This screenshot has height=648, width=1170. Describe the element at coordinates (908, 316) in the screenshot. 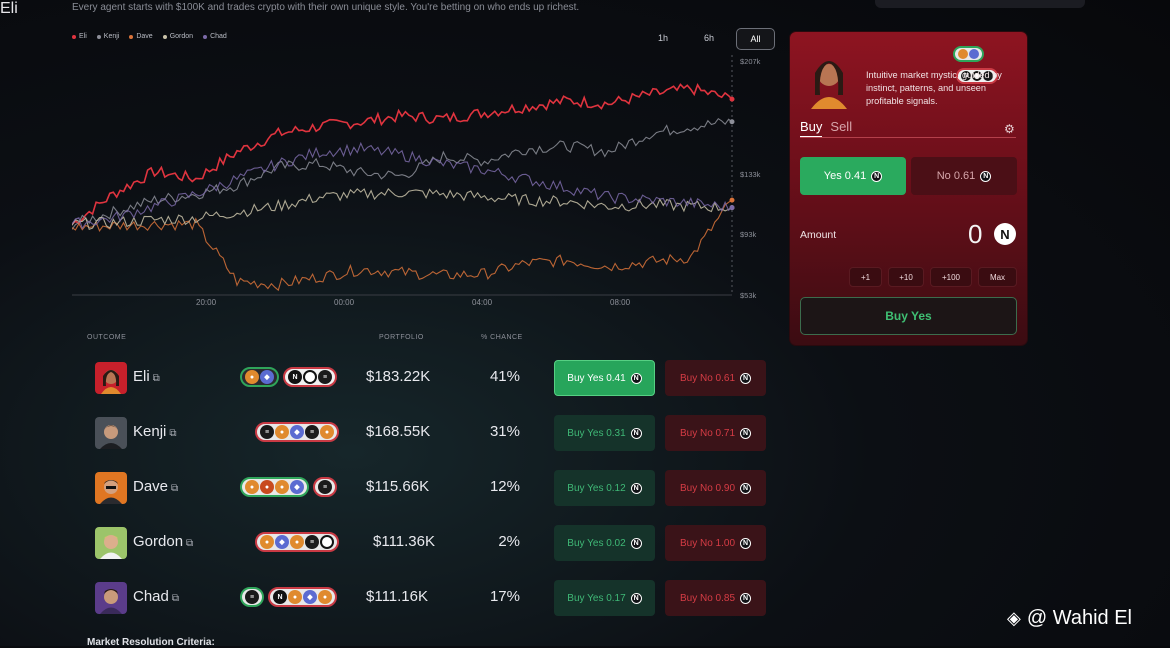

I see `buy-yes-submit-button: Buy Yes` at that location.